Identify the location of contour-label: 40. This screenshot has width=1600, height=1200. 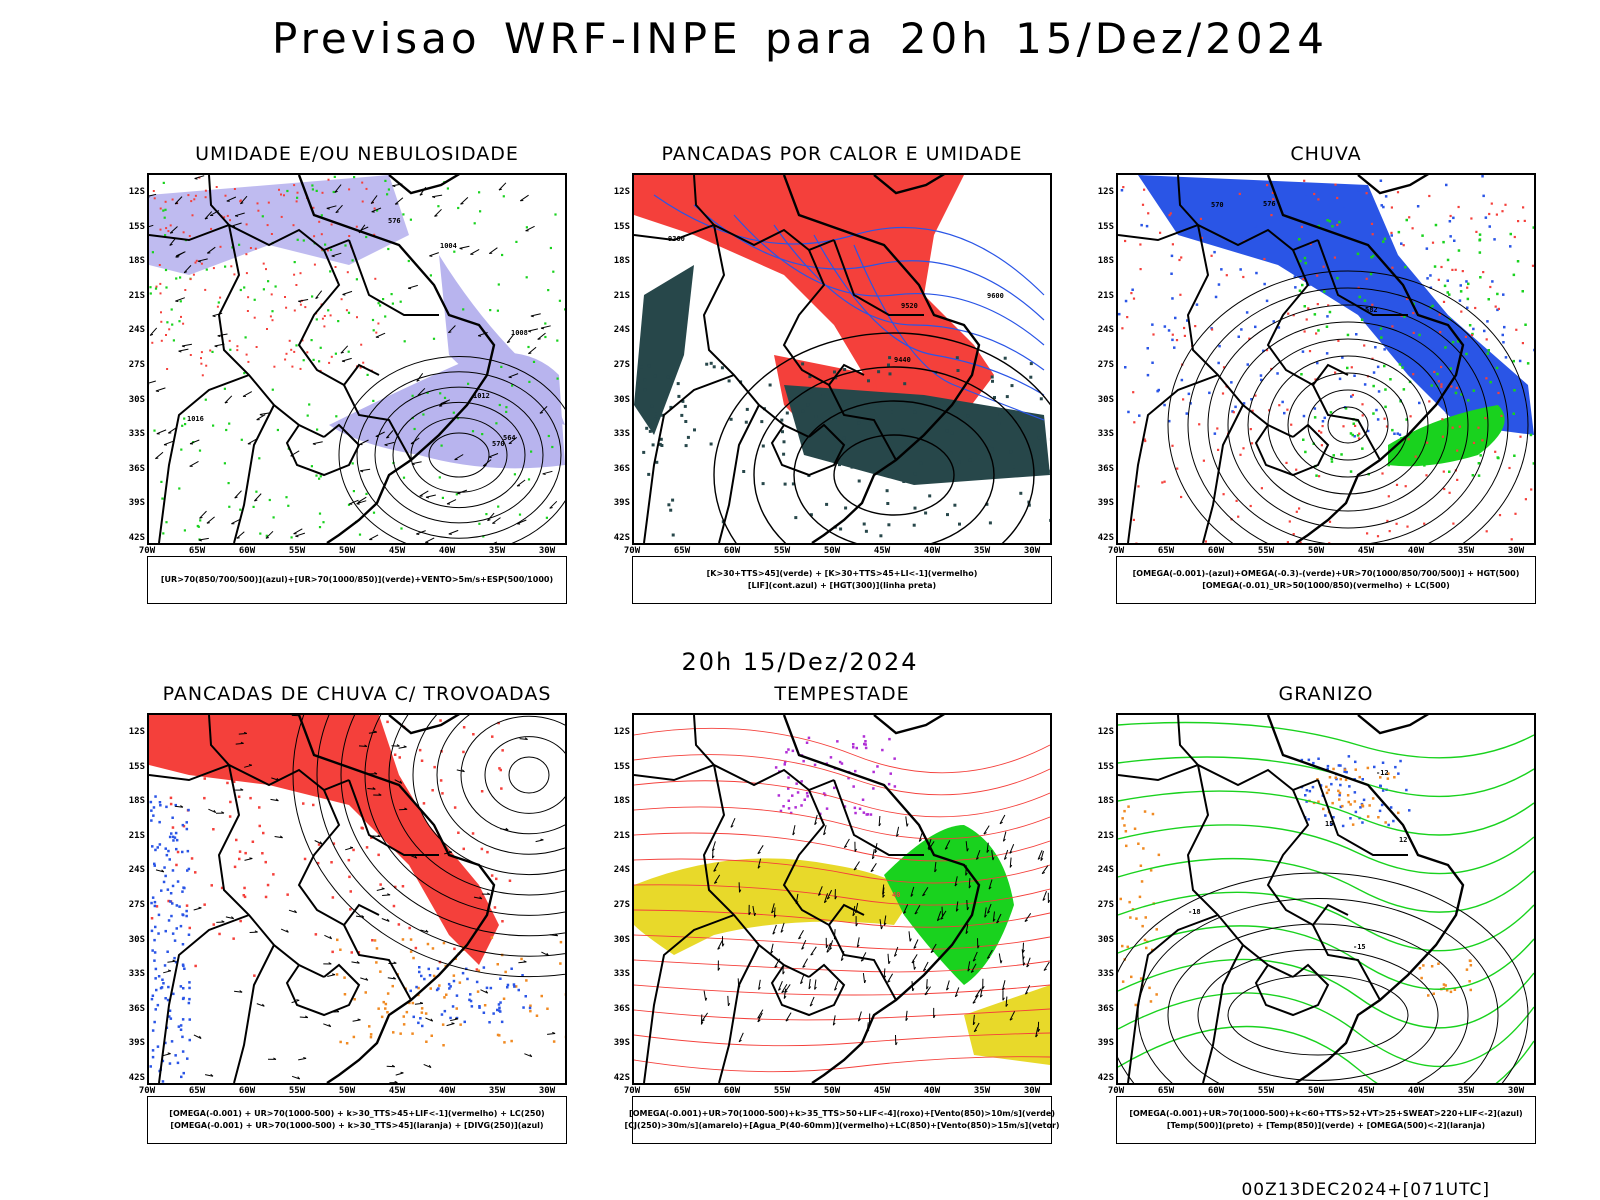
(896, 895).